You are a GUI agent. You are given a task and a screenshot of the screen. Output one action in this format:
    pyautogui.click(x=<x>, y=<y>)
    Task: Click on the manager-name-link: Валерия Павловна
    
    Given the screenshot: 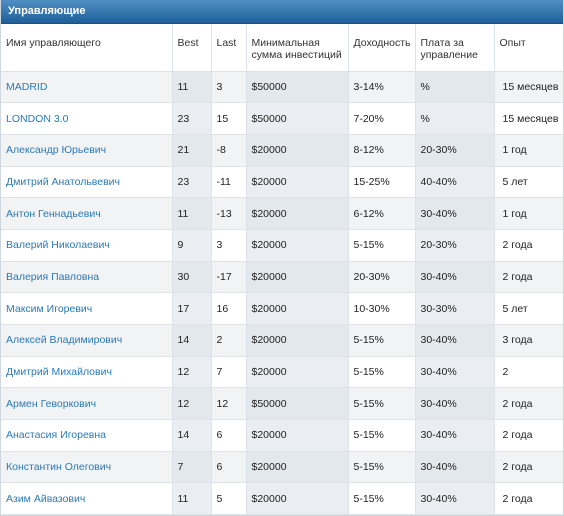 What is the action you would take?
    pyautogui.click(x=53, y=276)
    